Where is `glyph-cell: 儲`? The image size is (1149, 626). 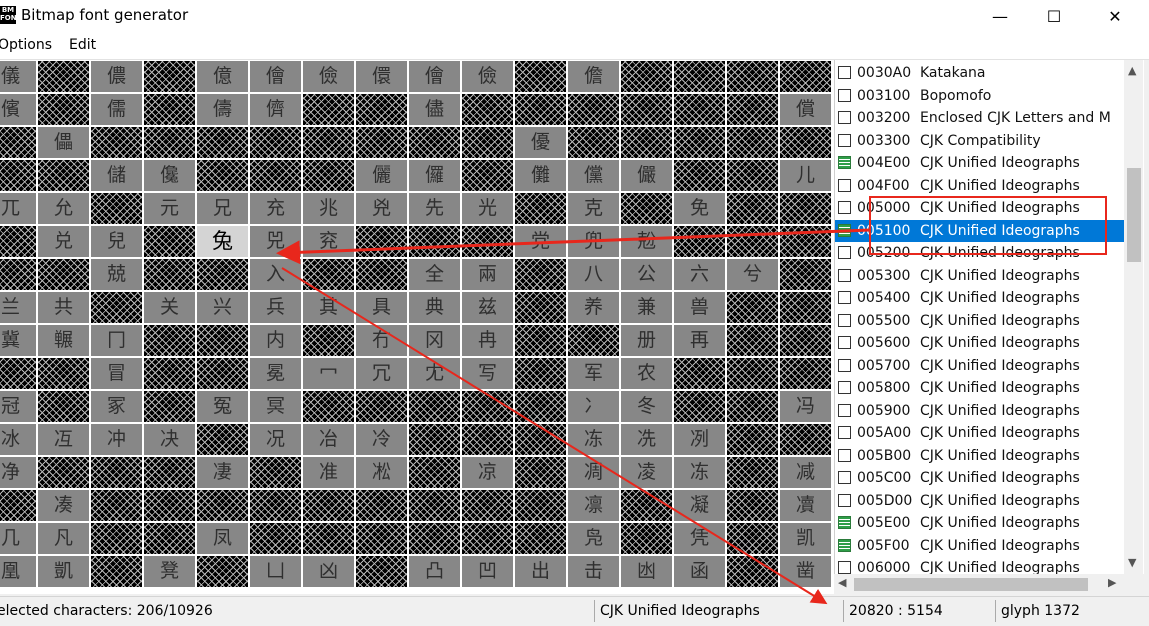 glyph-cell: 儲 is located at coordinates (116, 175).